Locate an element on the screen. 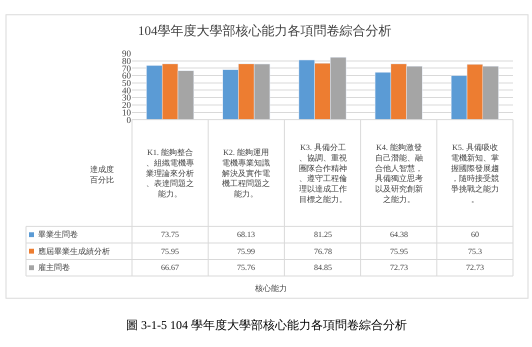 This screenshot has height=347, width=532. data-label: 75.76 is located at coordinates (246, 267).